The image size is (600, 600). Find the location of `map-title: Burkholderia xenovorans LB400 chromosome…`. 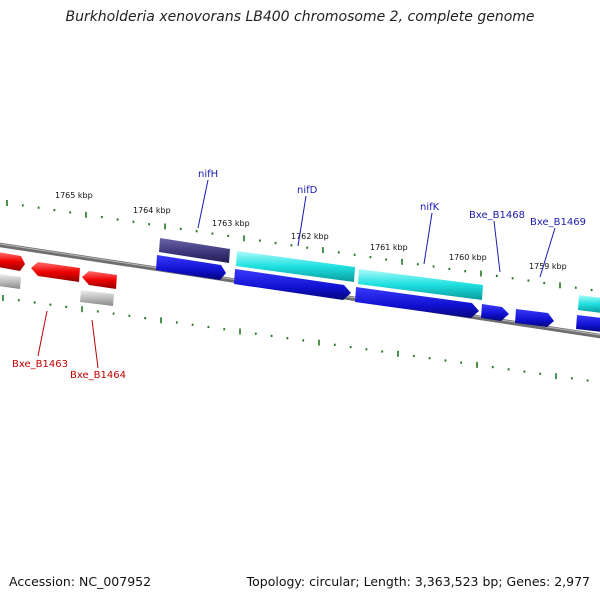

map-title: Burkholderia xenovorans LB400 chromosome… is located at coordinates (300, 17).